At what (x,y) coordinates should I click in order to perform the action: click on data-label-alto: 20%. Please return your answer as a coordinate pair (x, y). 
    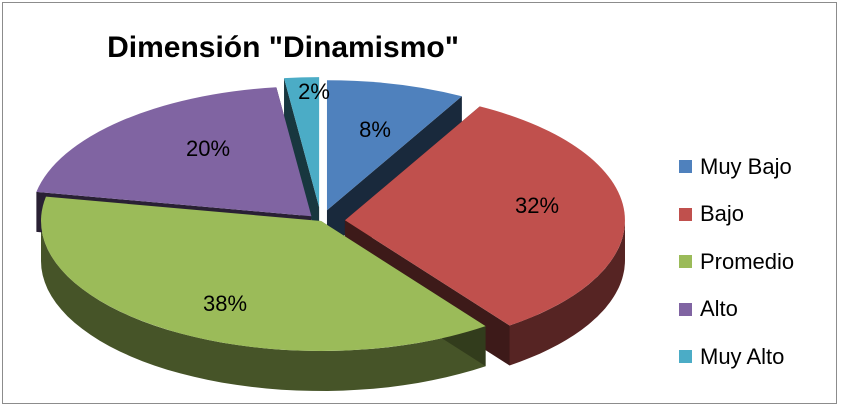
    Looking at the image, I should click on (208, 148).